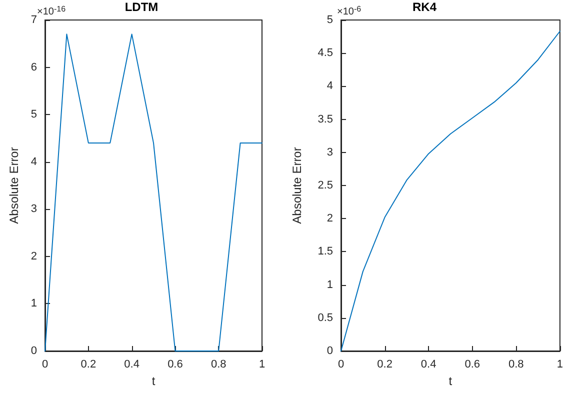  What do you see at coordinates (34, 67) in the screenshot?
I see `y-tick-label: 6` at bounding box center [34, 67].